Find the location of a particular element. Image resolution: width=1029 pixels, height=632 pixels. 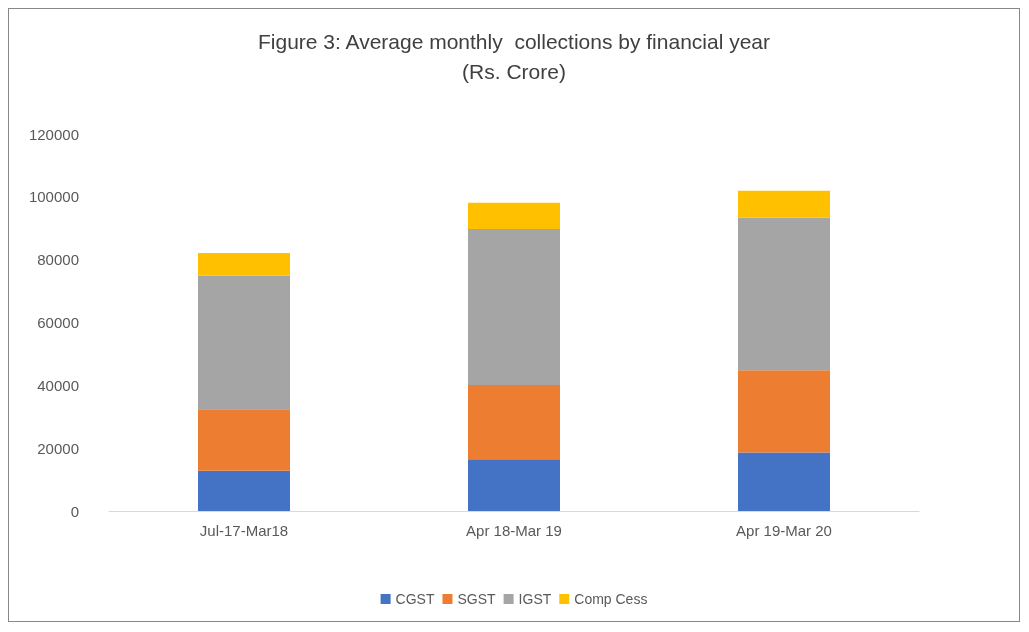

x-tick-label: Apr 18-Mar 19 is located at coordinates (514, 530).